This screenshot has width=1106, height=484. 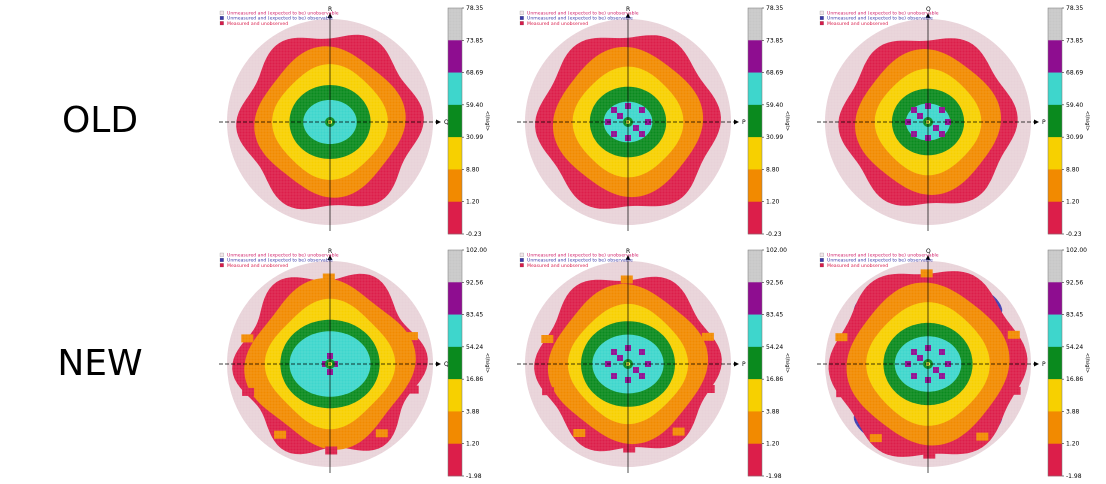 What do you see at coordinates (774, 105) in the screenshot?
I see `colorbar-tick-label: 59.40` at bounding box center [774, 105].